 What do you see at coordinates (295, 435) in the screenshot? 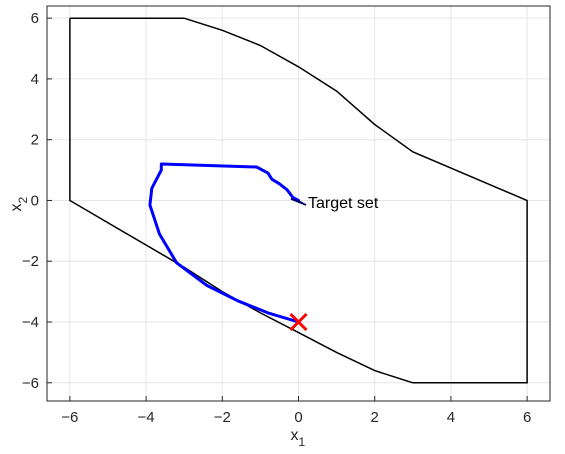
I see `x-axis-label-base: x` at bounding box center [295, 435].